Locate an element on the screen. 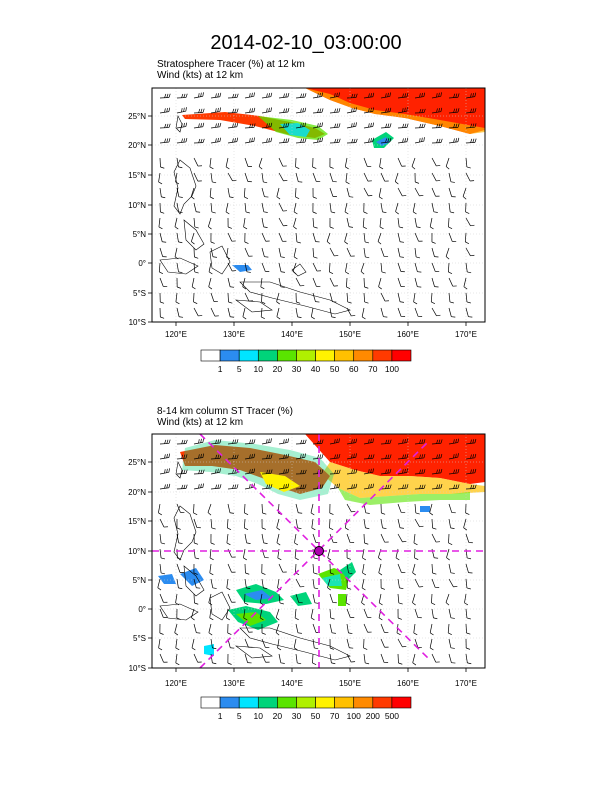 This screenshot has height=792, width=612. colorbar-label: 70 is located at coordinates (373, 369).